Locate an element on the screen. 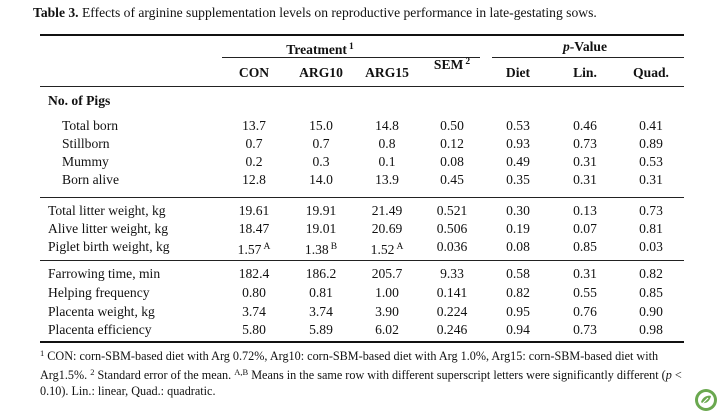  cell-arg15: 205.7 is located at coordinates (387, 273).